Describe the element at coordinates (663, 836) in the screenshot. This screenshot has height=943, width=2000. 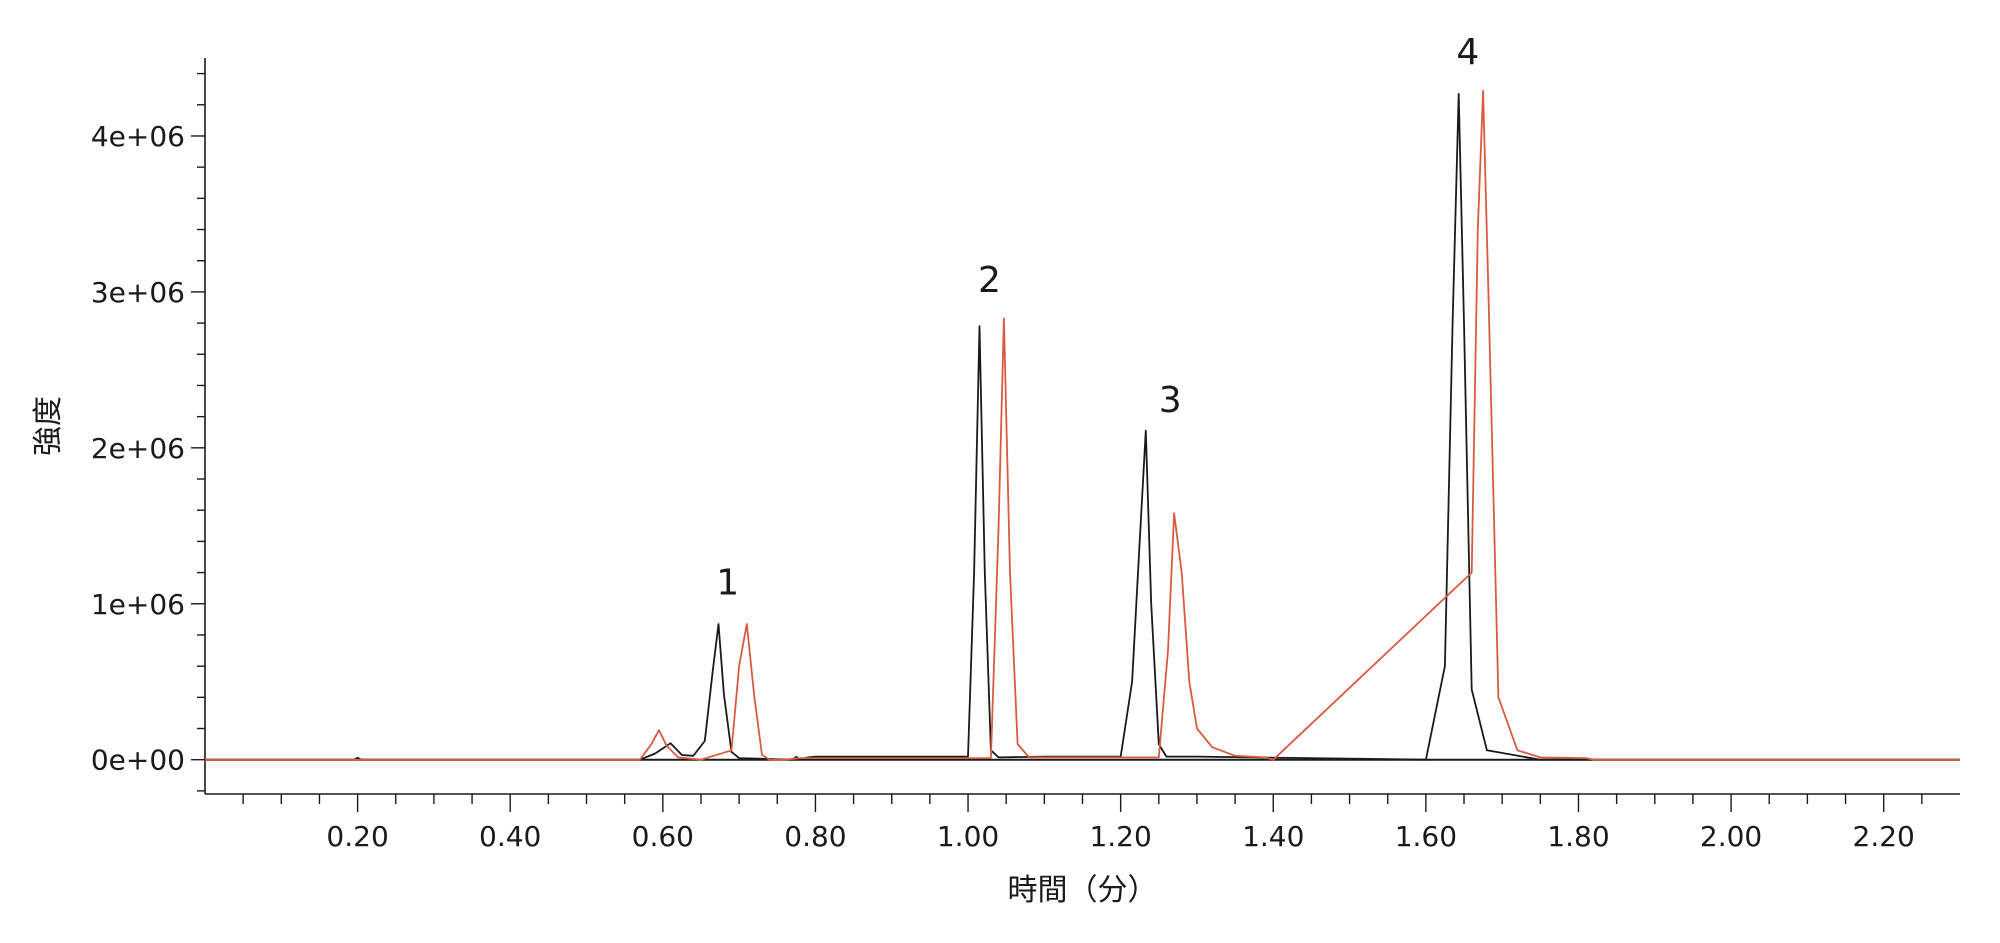
I see `x-tick-label: 0.60` at that location.